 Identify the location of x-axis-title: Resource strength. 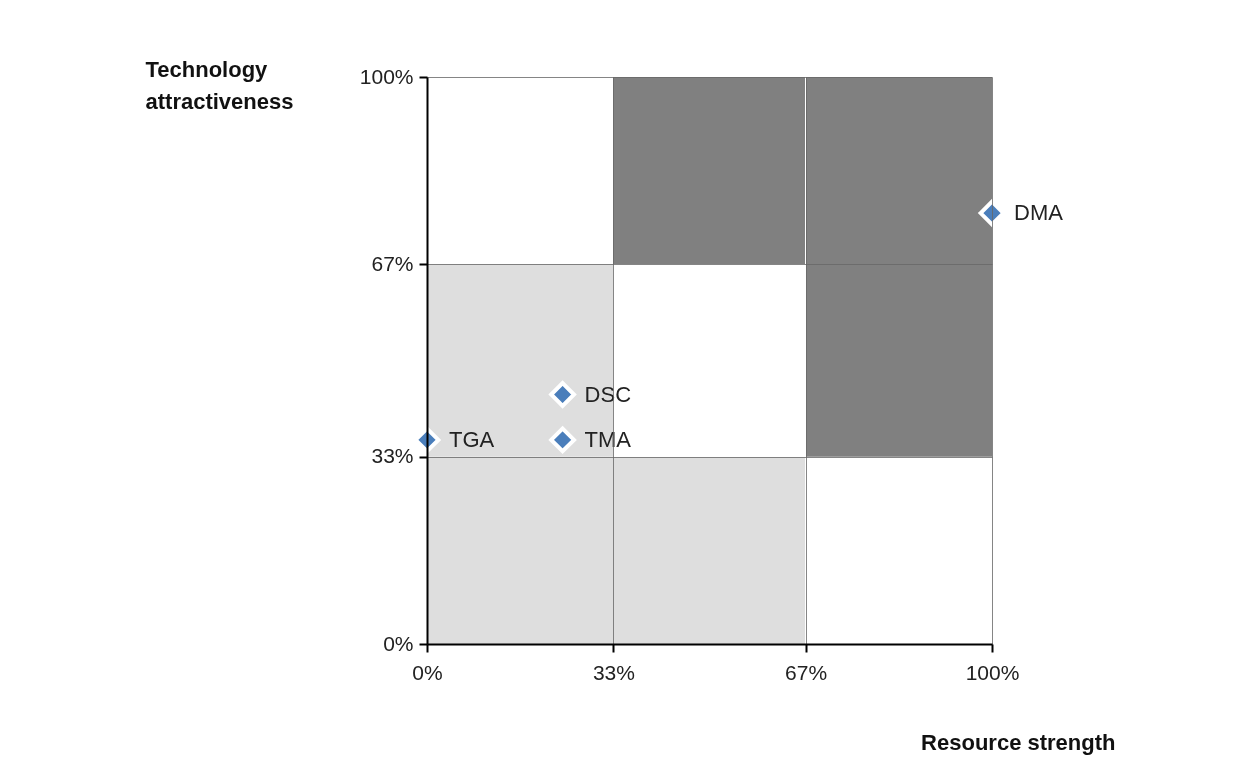
(1018, 742).